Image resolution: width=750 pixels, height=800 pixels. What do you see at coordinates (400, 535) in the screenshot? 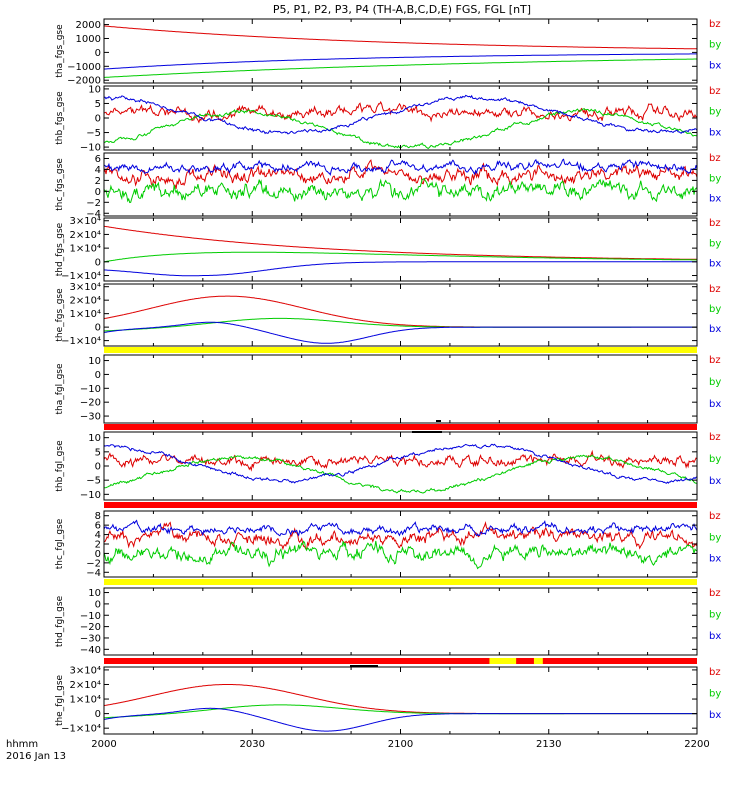
I see `series-bz-thc_fgl_gse` at bounding box center [400, 535].